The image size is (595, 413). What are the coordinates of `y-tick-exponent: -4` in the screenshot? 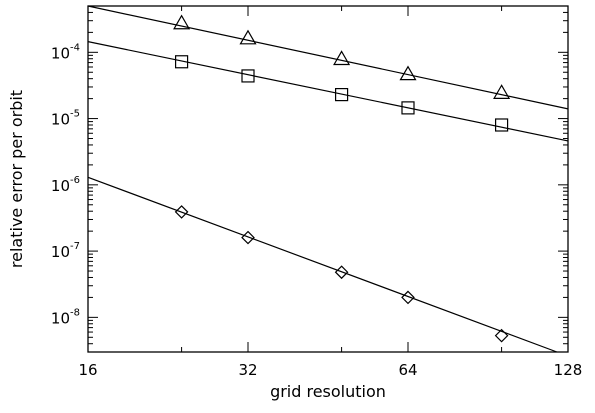 It's located at (75, 47).